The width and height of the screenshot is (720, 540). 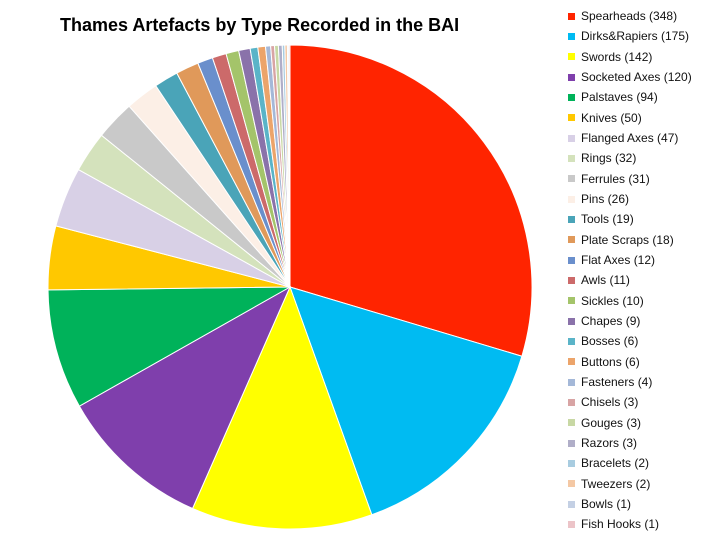 What do you see at coordinates (643, 158) in the screenshot?
I see `legend-item: Rings (32)` at bounding box center [643, 158].